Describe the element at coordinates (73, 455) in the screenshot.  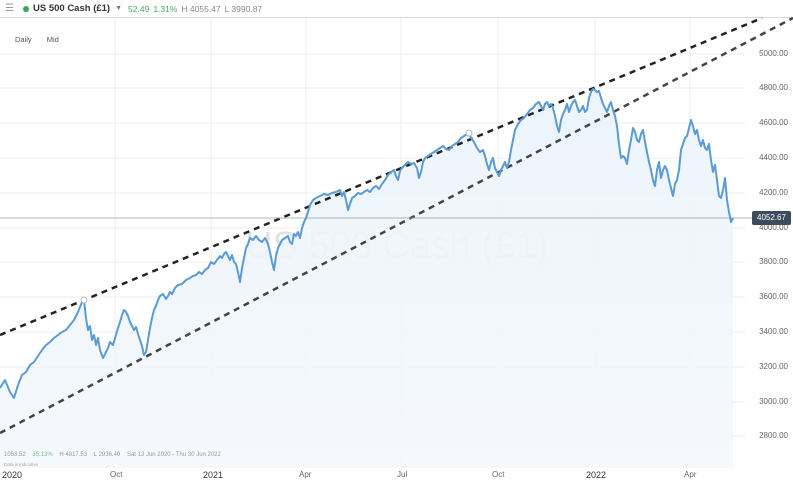
I see `period-high: H 4817.53` at that location.